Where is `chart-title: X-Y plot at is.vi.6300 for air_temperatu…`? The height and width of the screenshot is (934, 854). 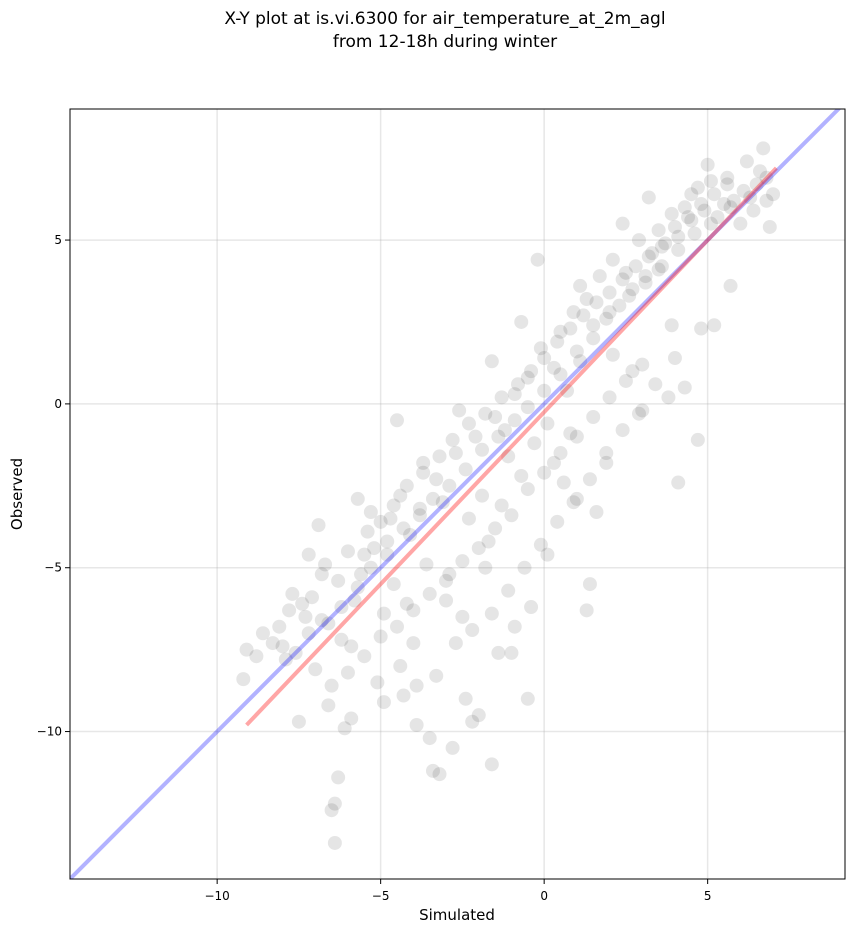
chart-title: X-Y plot at is.vi.6300 for air_temperatu… is located at coordinates (445, 19).